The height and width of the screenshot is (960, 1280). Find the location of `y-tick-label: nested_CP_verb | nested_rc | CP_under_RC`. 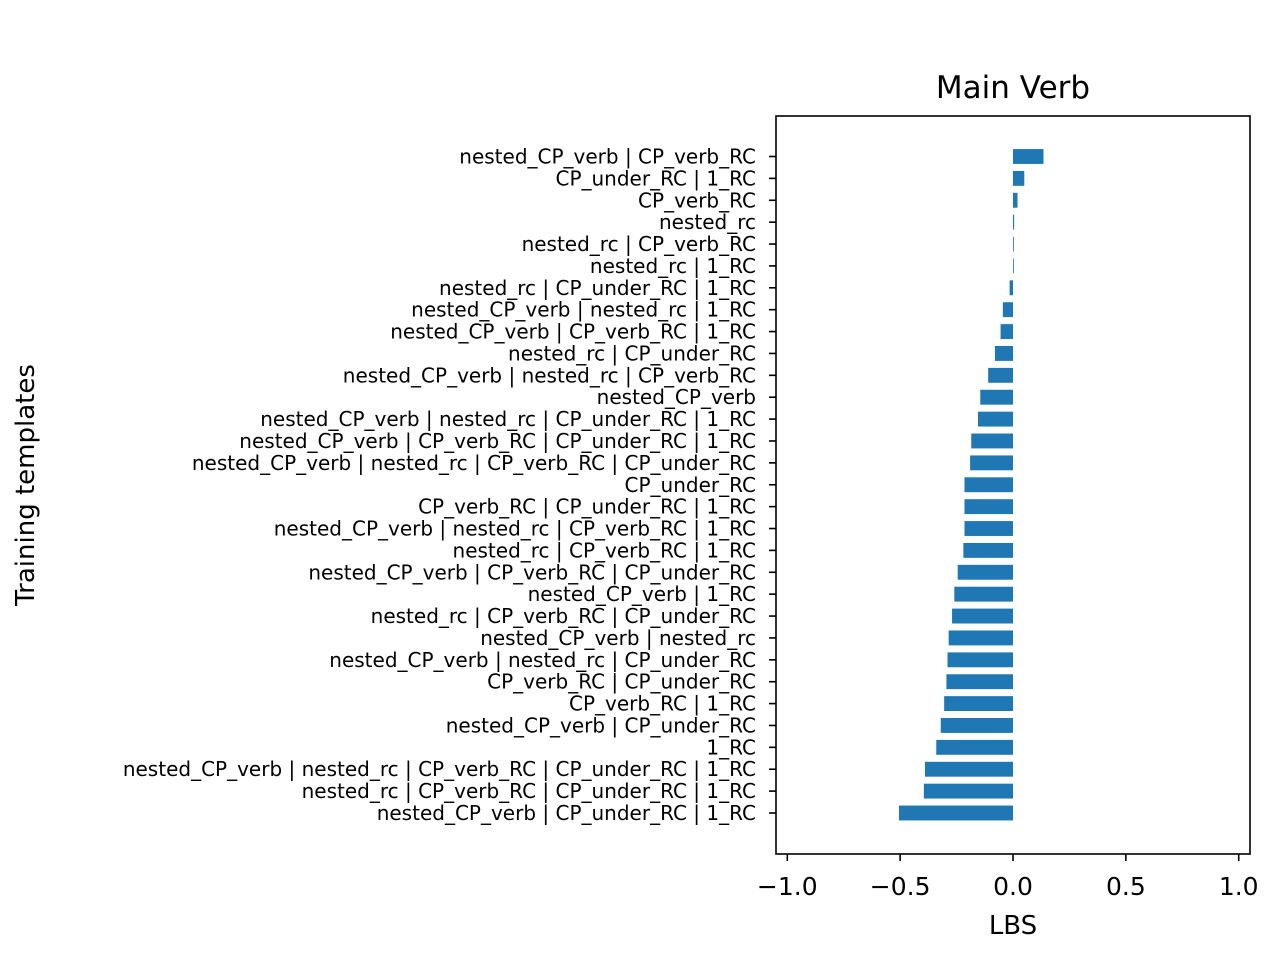

y-tick-label: nested_CP_verb | nested_rc | CP_under_RC is located at coordinates (542, 660).